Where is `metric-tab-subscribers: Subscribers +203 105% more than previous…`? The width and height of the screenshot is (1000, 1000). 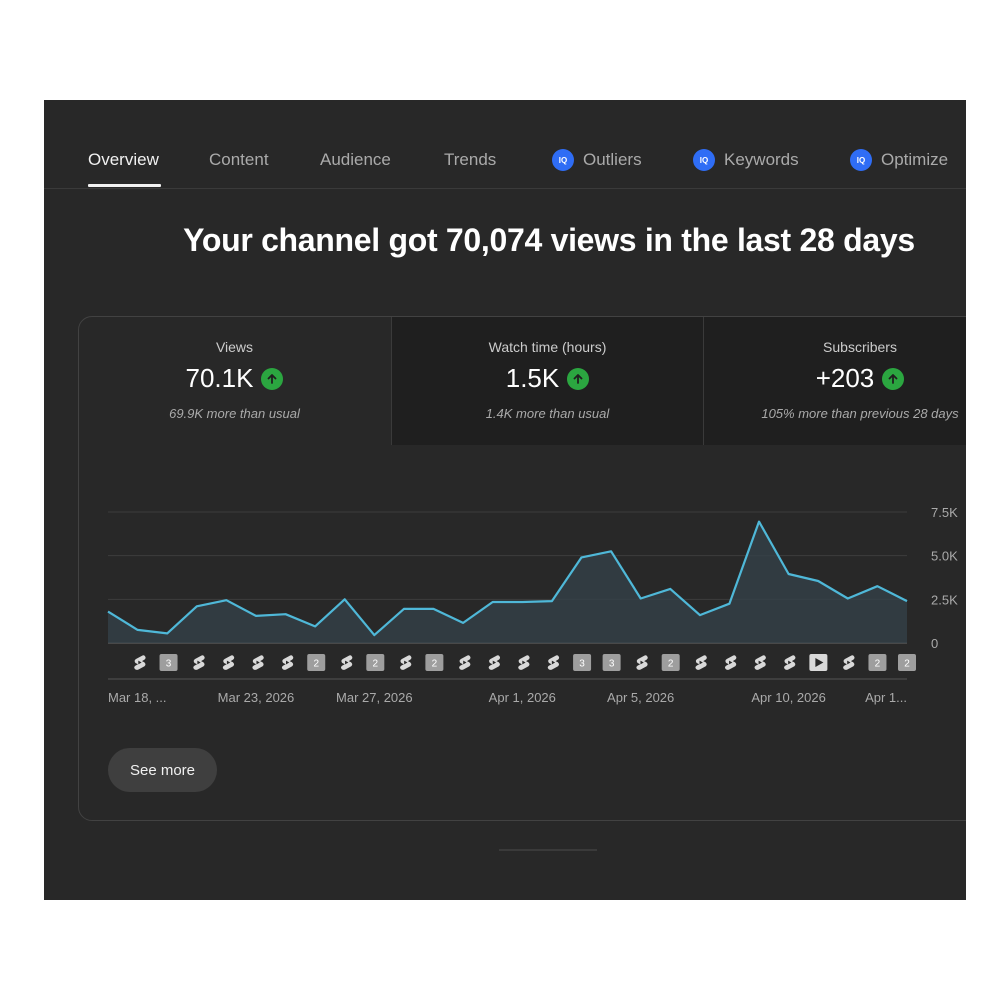 metric-tab-subscribers: Subscribers +203 105% more than previous… is located at coordinates (834, 381).